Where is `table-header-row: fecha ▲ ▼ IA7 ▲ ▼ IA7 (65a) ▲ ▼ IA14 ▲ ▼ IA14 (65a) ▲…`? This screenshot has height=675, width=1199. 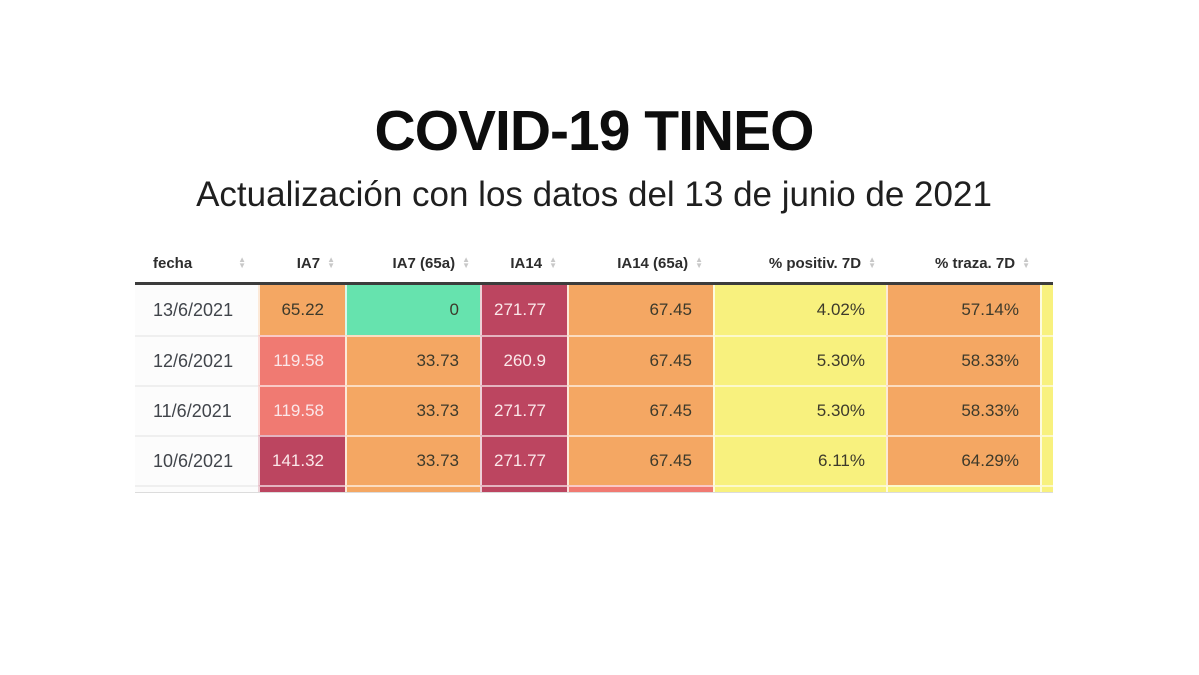
table-header-row: fecha ▲ ▼ IA7 ▲ ▼ IA7 (65a) ▲ ▼ IA14 ▲ ▼ IA14 (65a) ▲… is located at coordinates (594, 265).